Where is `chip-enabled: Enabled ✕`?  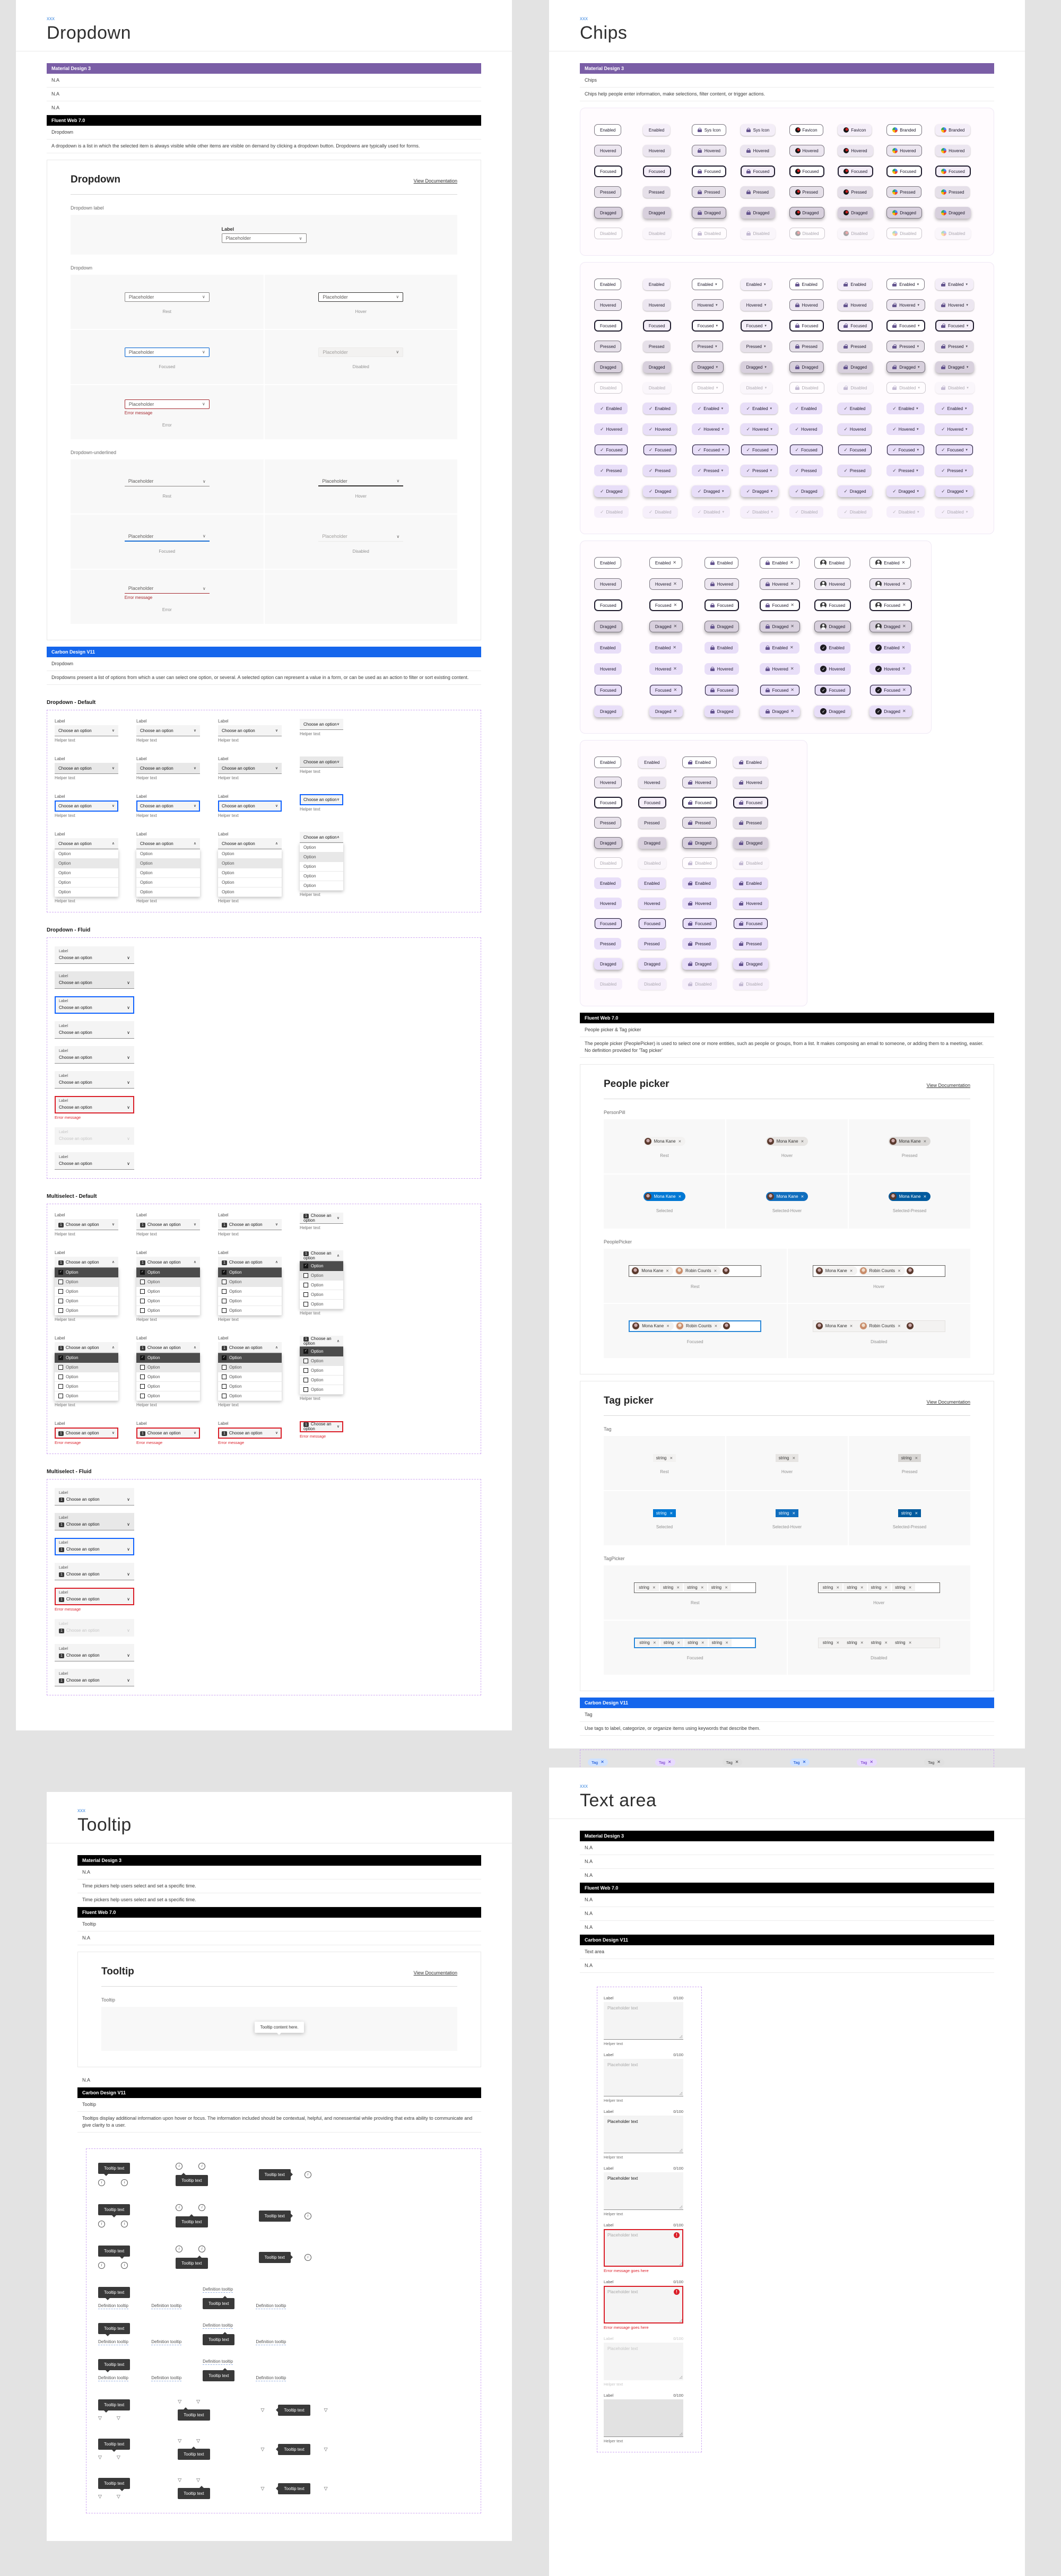 chip-enabled: Enabled ✕ is located at coordinates (665, 648).